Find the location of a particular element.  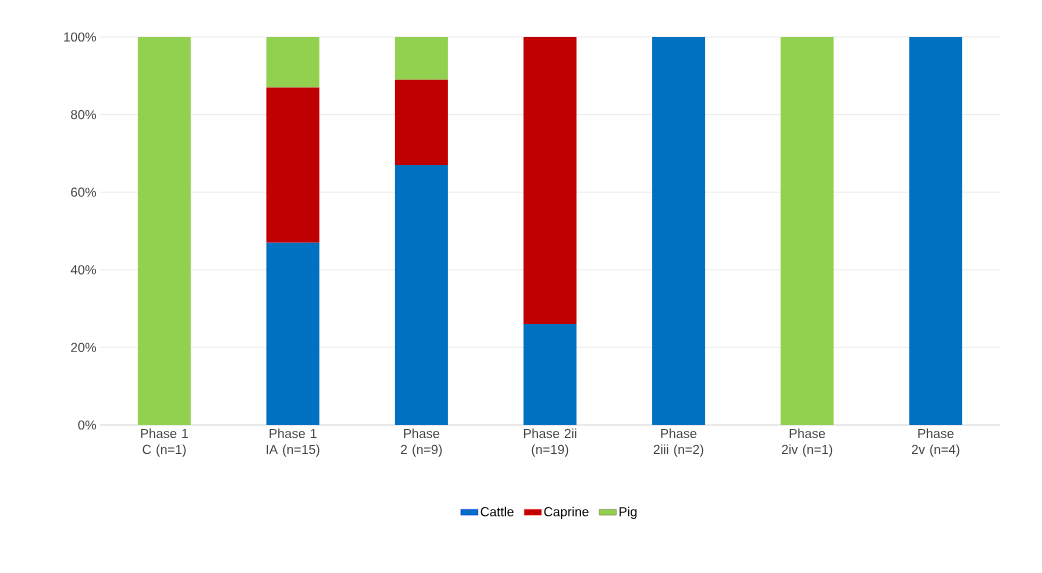

legend-label: Caprine is located at coordinates (566, 512).